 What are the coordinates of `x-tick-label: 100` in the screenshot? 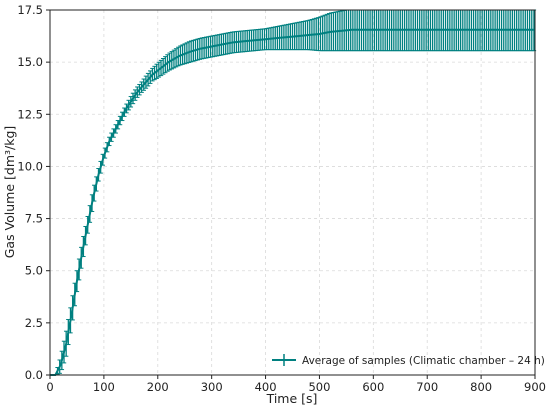 It's located at (104, 387).